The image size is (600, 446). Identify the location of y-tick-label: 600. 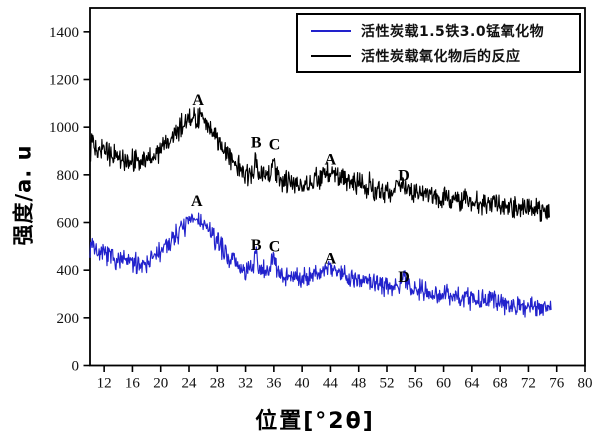
(68, 224).